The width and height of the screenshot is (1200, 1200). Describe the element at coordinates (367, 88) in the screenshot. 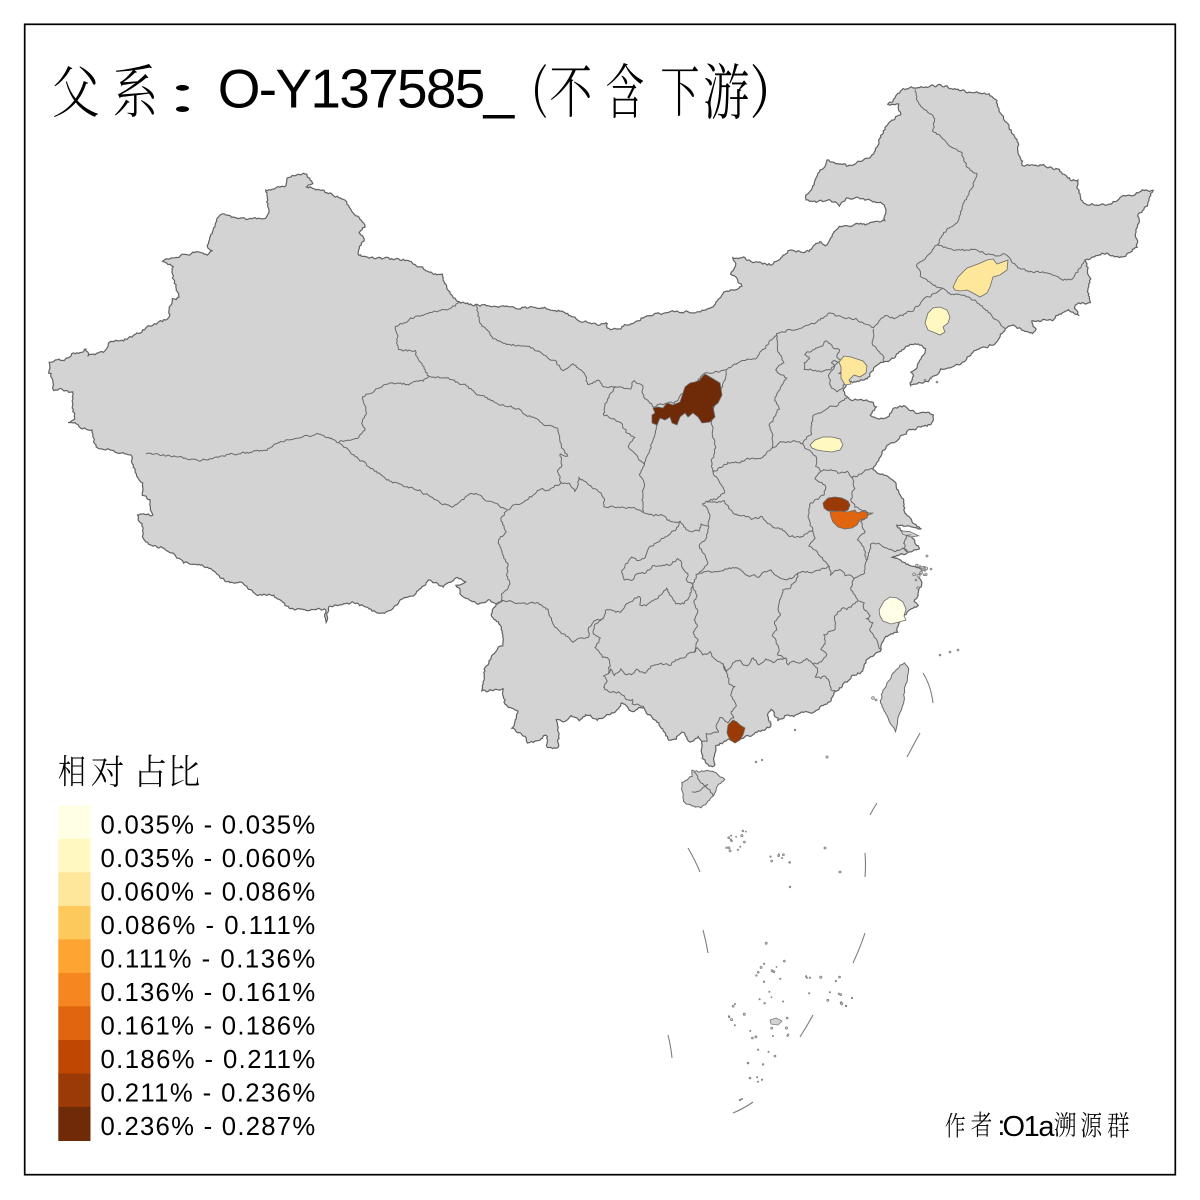

I see `svg-text: O-Y137585_` at that location.